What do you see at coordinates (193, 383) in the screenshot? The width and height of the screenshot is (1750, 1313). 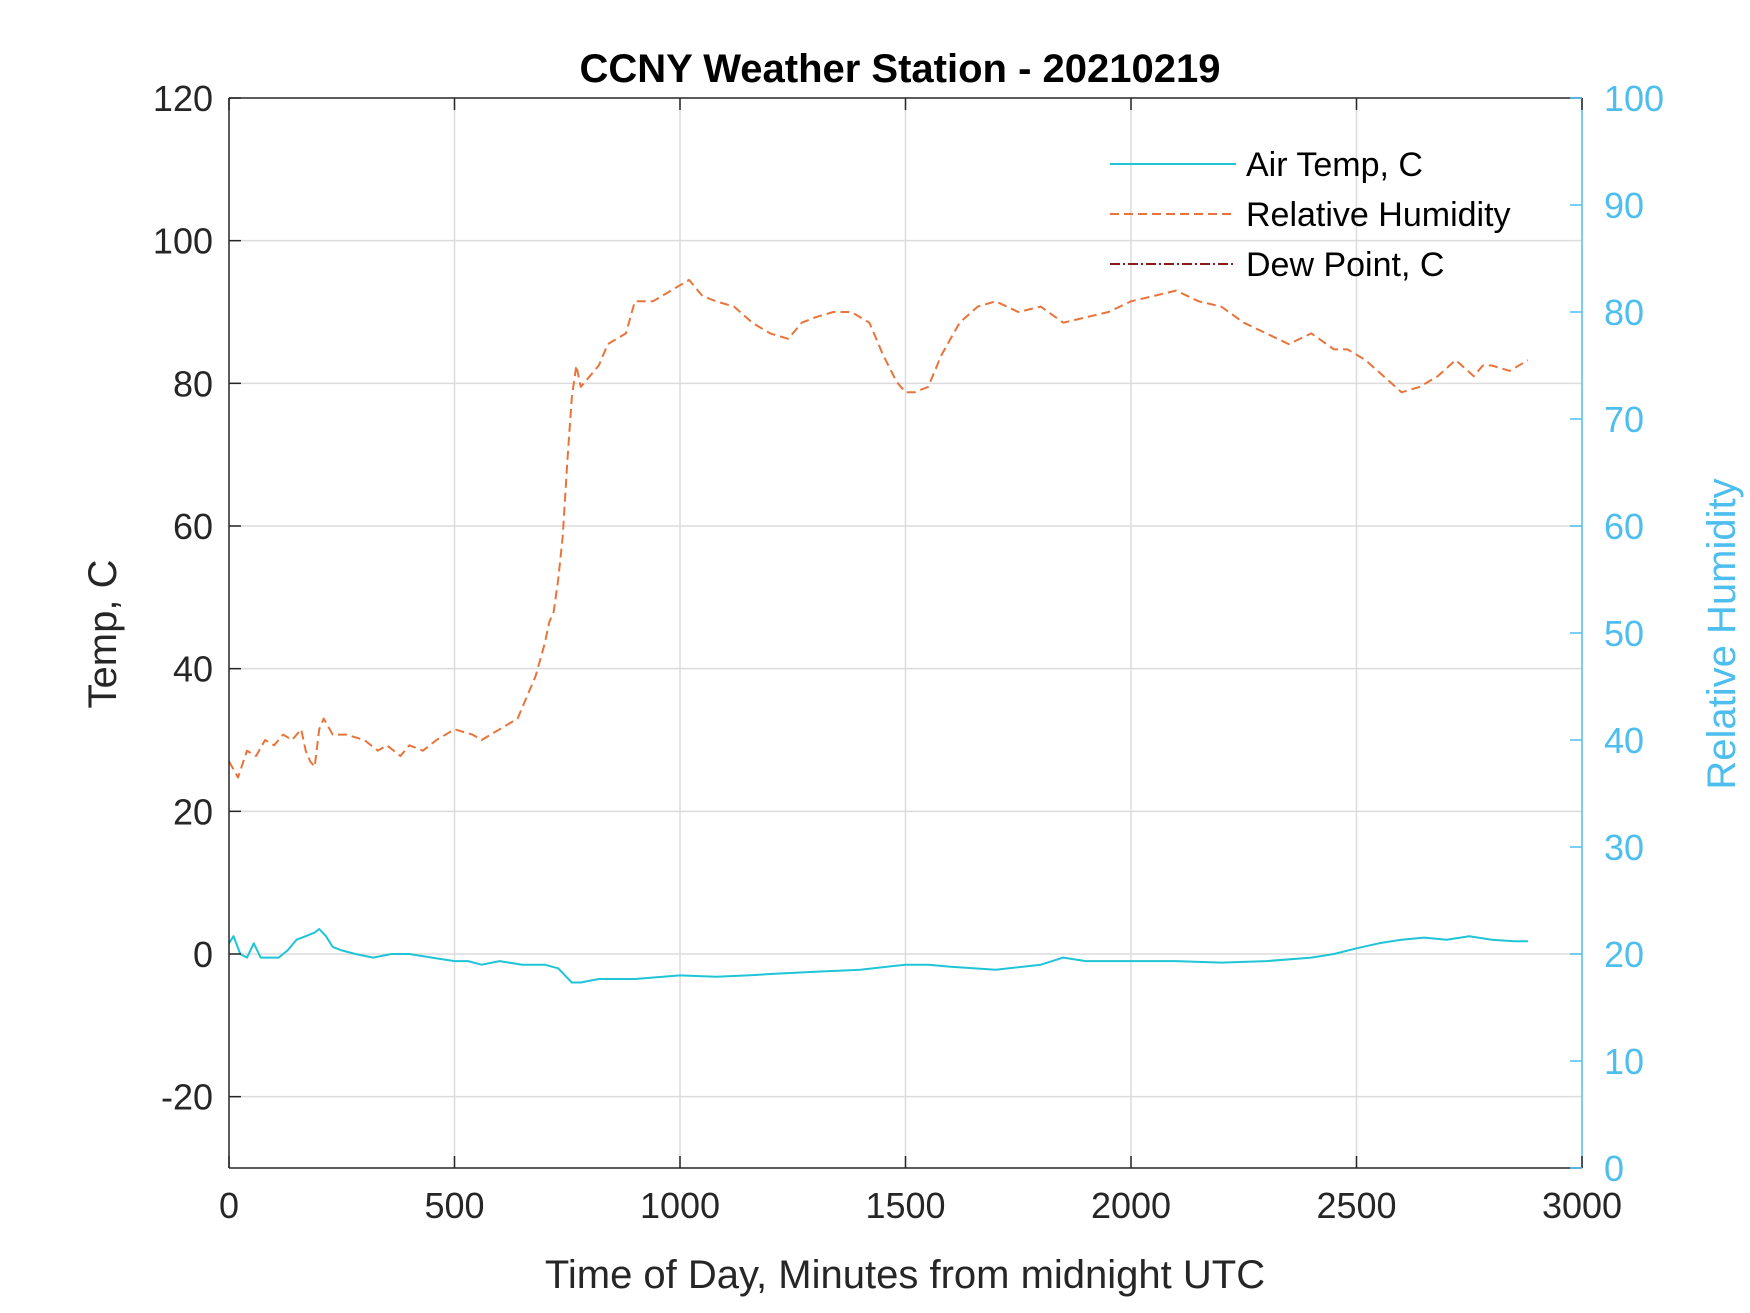 I see `y-tick-label-left: 80` at bounding box center [193, 383].